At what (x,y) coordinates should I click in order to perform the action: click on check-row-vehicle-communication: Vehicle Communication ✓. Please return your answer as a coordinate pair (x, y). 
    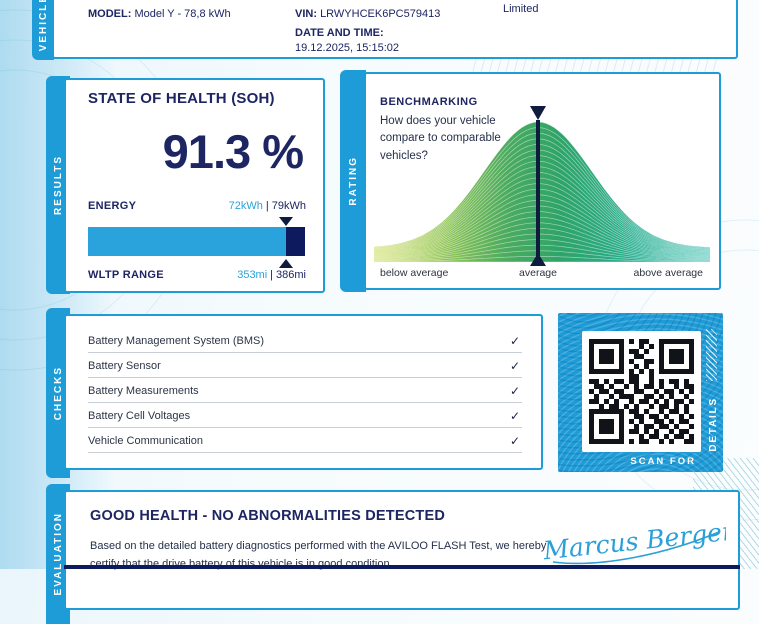
    Looking at the image, I should click on (305, 440).